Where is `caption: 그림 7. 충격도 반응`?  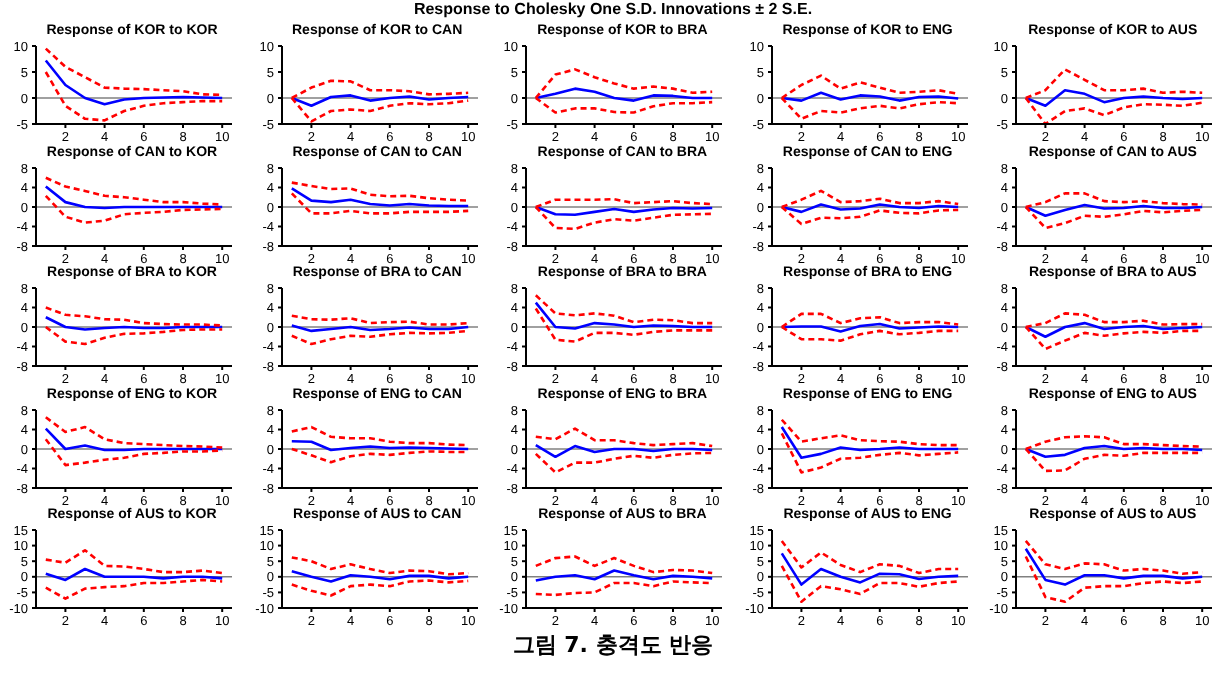 caption: 그림 7. 충격도 반응 is located at coordinates (613, 645).